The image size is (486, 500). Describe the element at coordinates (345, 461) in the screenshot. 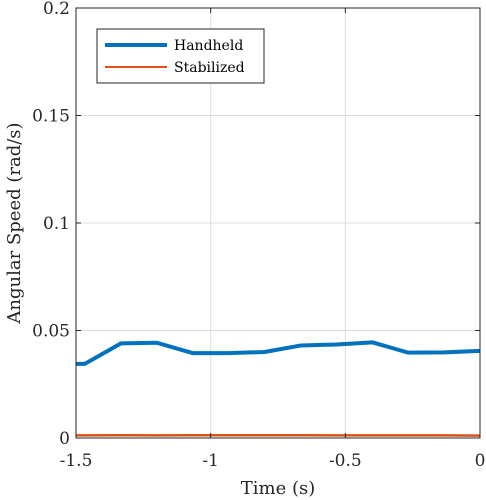

I see `x-tick-label: -0.5` at that location.